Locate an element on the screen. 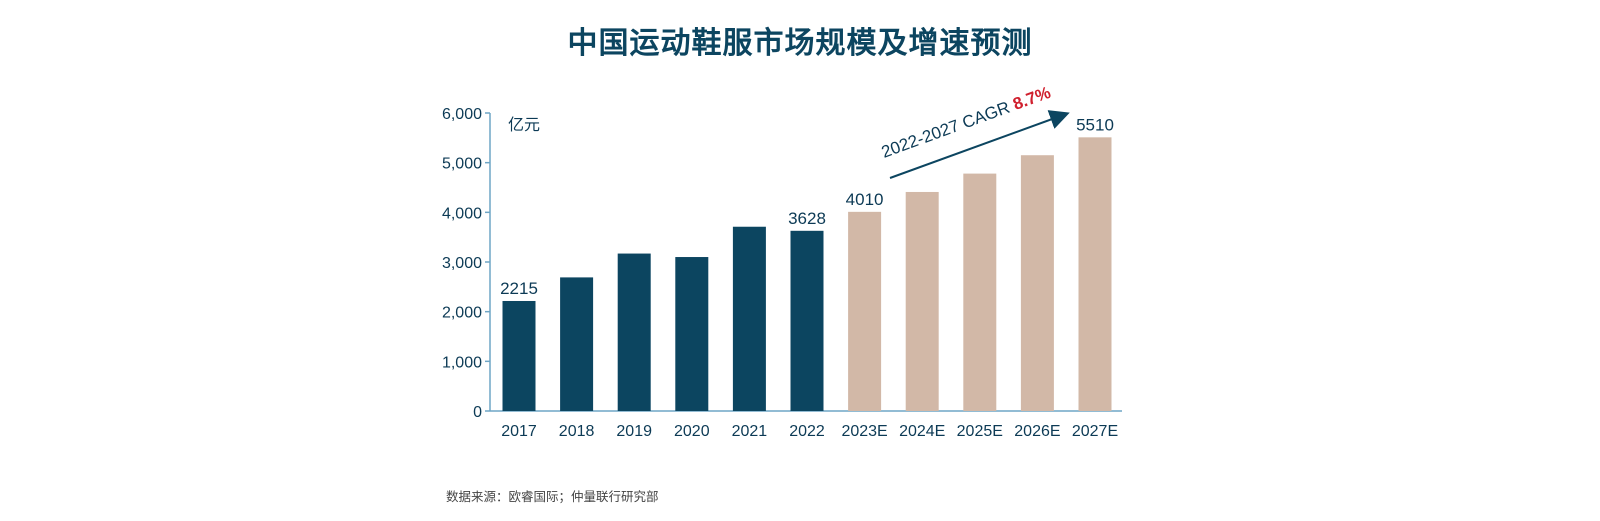 The height and width of the screenshot is (521, 1600). y-tick-label: 0 is located at coordinates (477, 412).